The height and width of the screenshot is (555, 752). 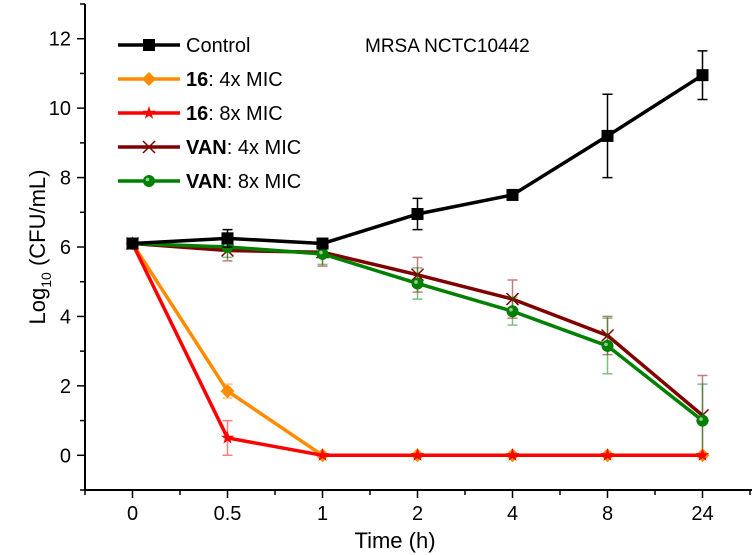 I want to click on legend-label: 16: 8x MIC, so click(x=234, y=114).